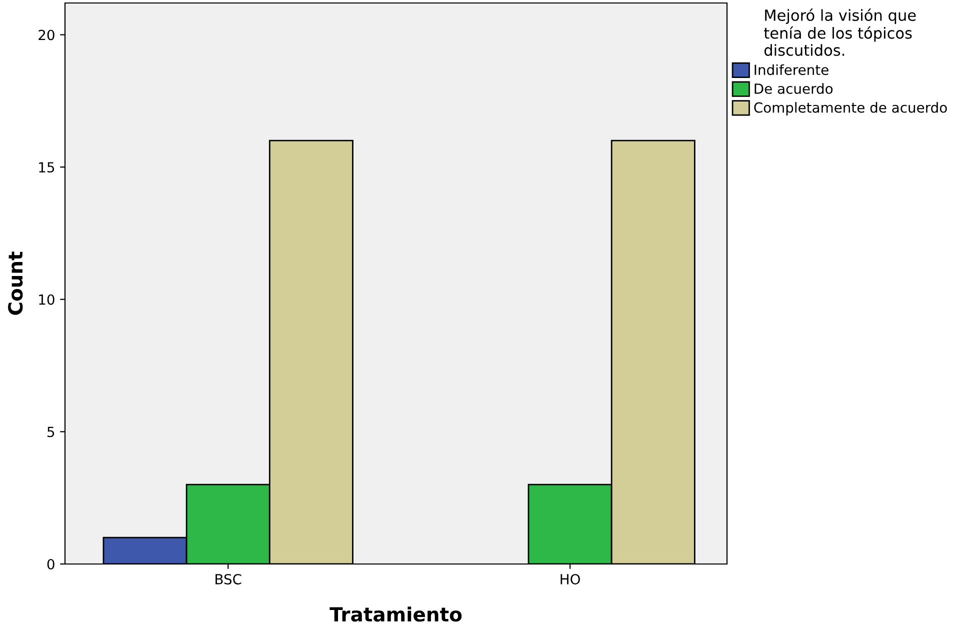 The height and width of the screenshot is (637, 966). Describe the element at coordinates (840, 32) in the screenshot. I see `legend-title: Mejoró la visión que tenía de los tópicos discutidos.` at that location.